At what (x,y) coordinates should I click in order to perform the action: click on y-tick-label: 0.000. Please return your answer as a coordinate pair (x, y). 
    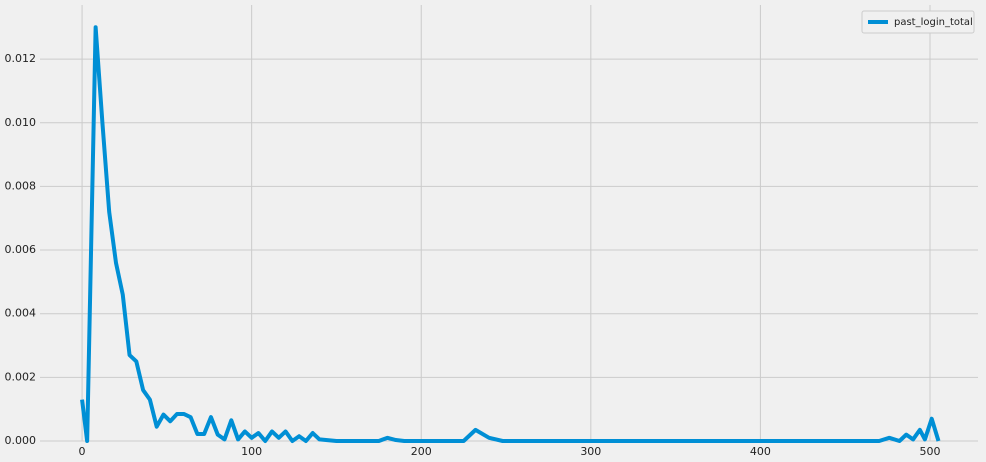
    Looking at the image, I should click on (21, 440).